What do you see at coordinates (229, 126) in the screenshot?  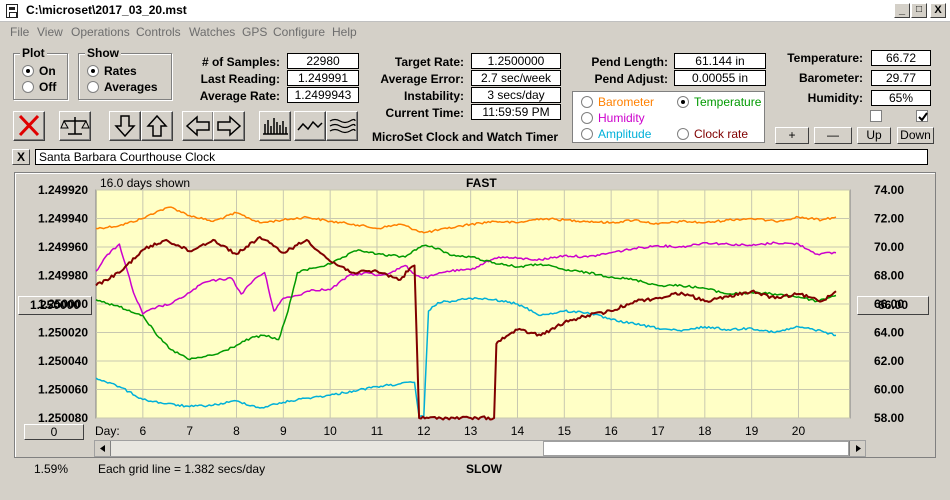 I see `move-right-button` at bounding box center [229, 126].